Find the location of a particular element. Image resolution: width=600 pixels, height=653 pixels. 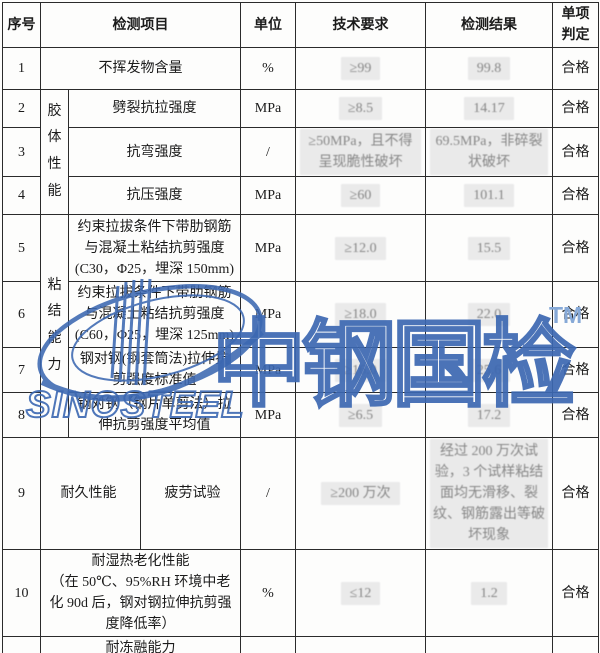

cell-result: 25.6 is located at coordinates (489, 370).